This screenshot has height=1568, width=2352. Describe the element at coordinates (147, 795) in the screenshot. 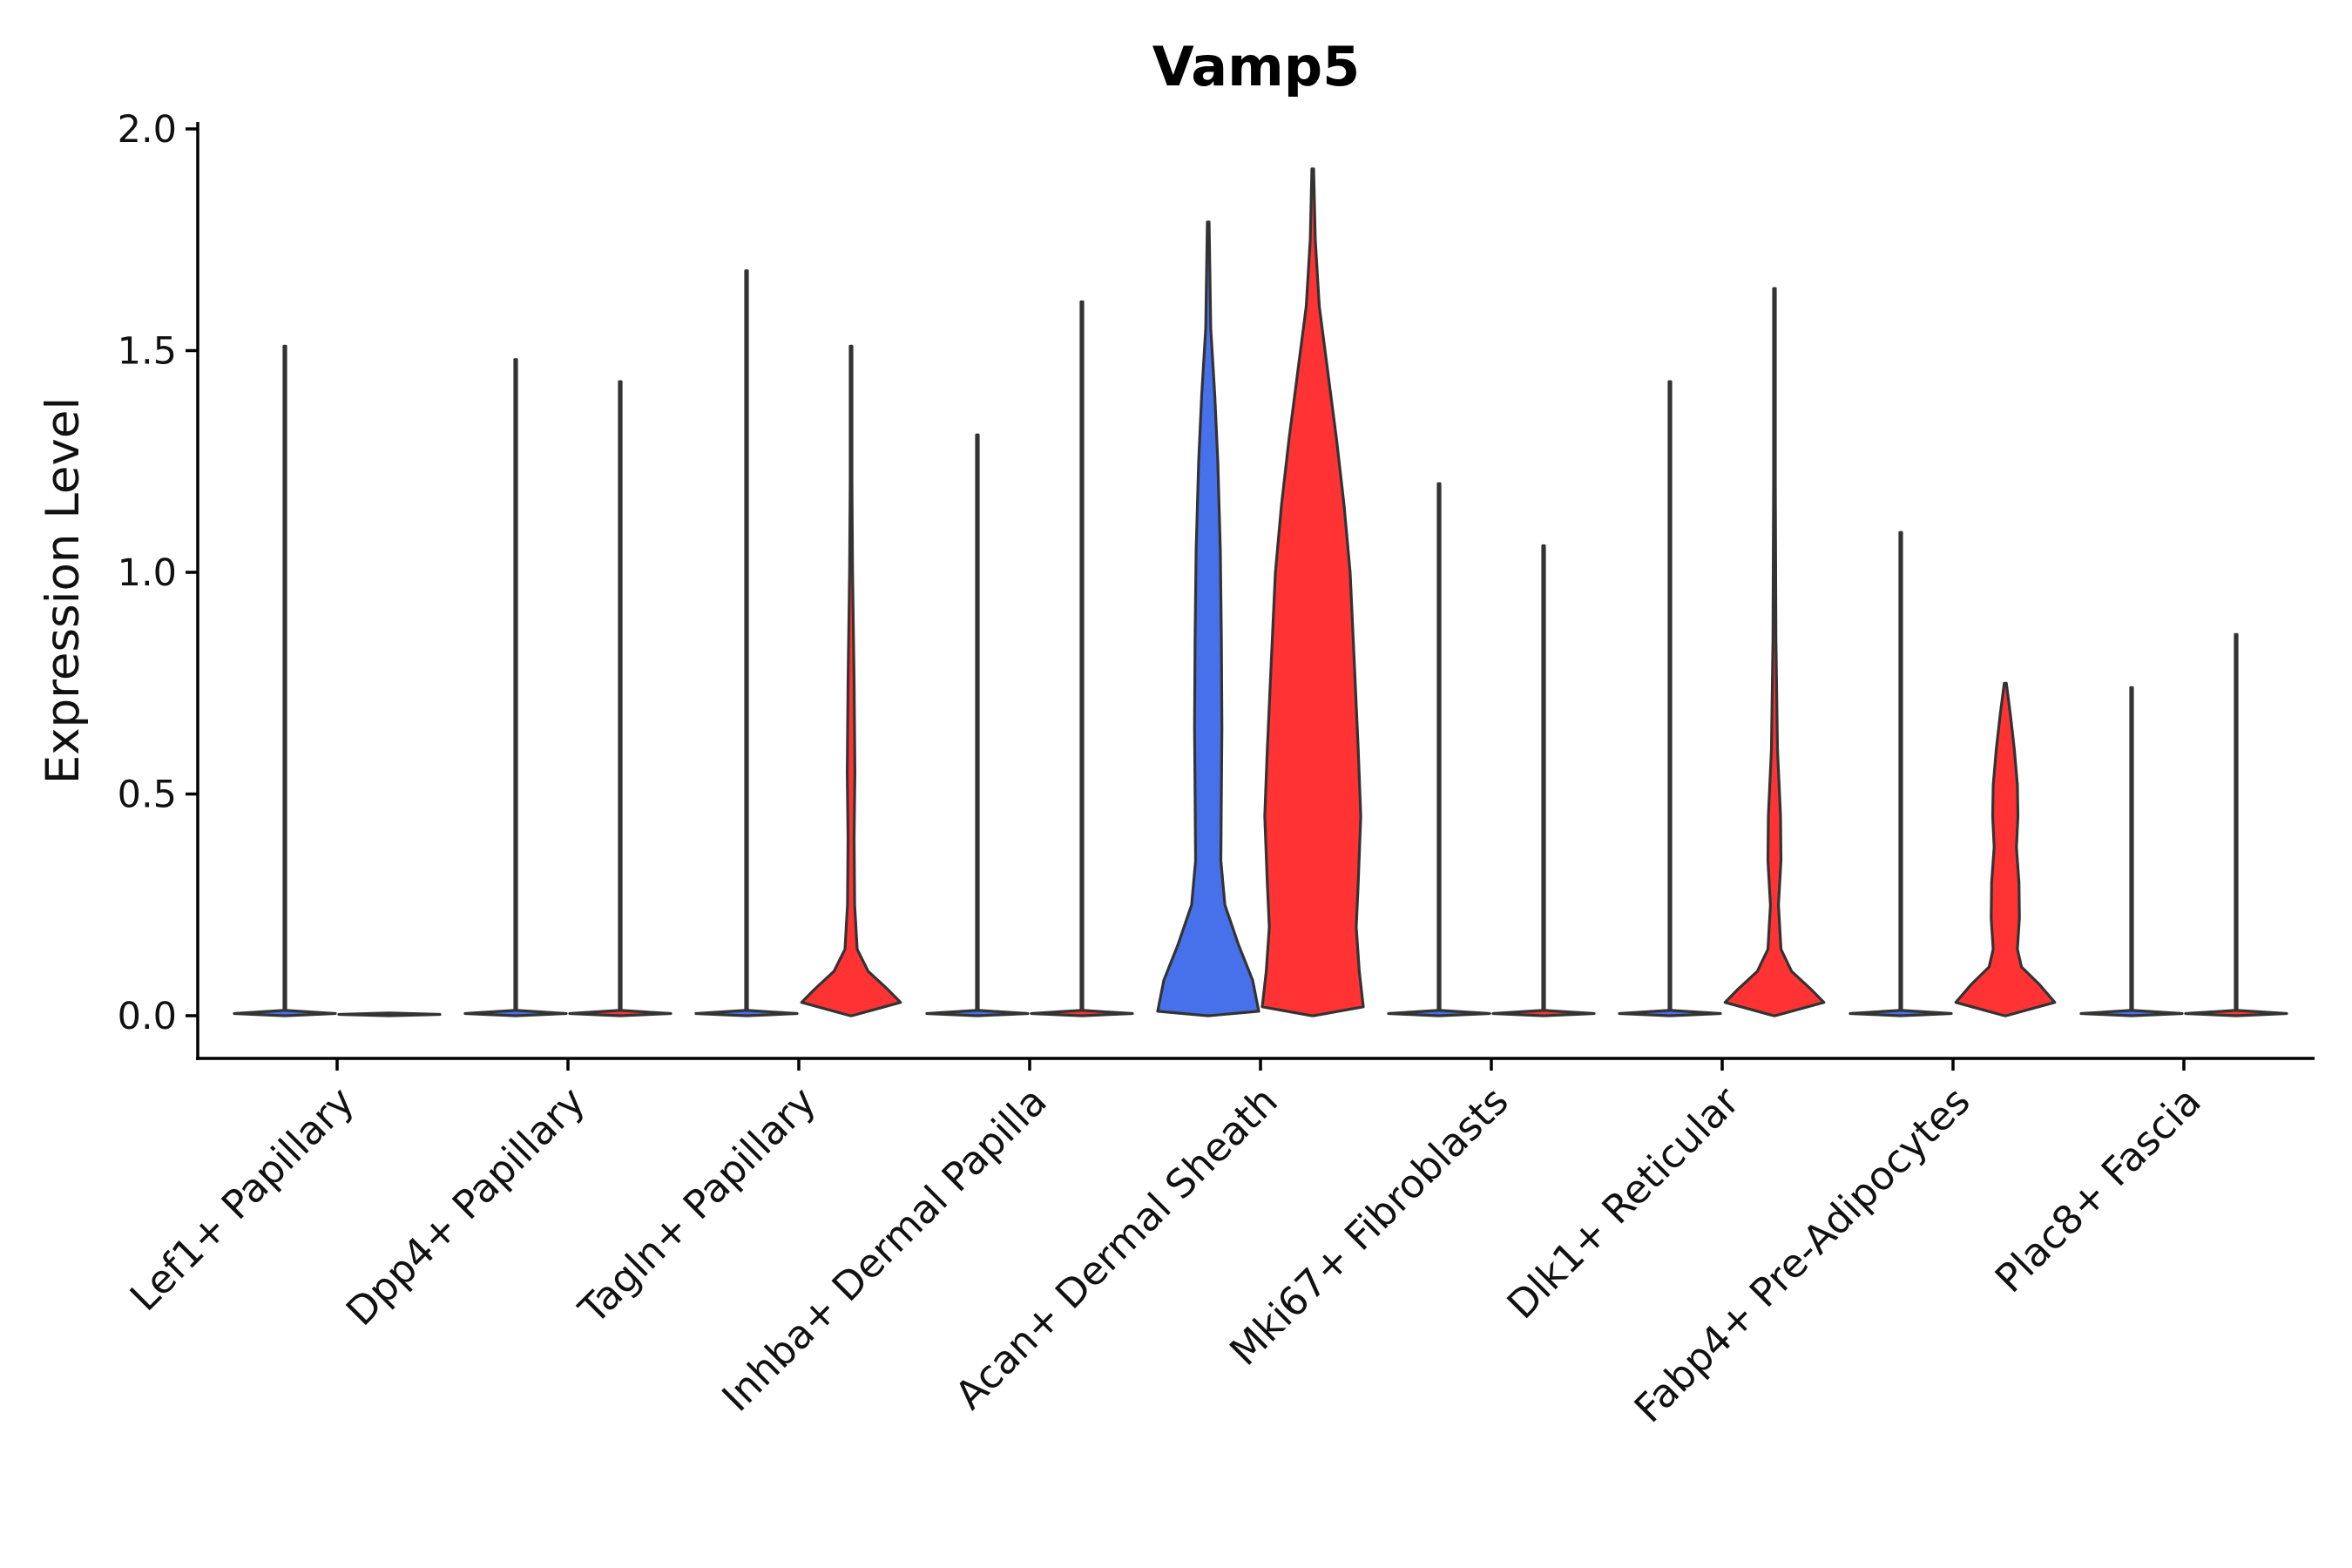

I see `y-tick-label: 0.5` at that location.